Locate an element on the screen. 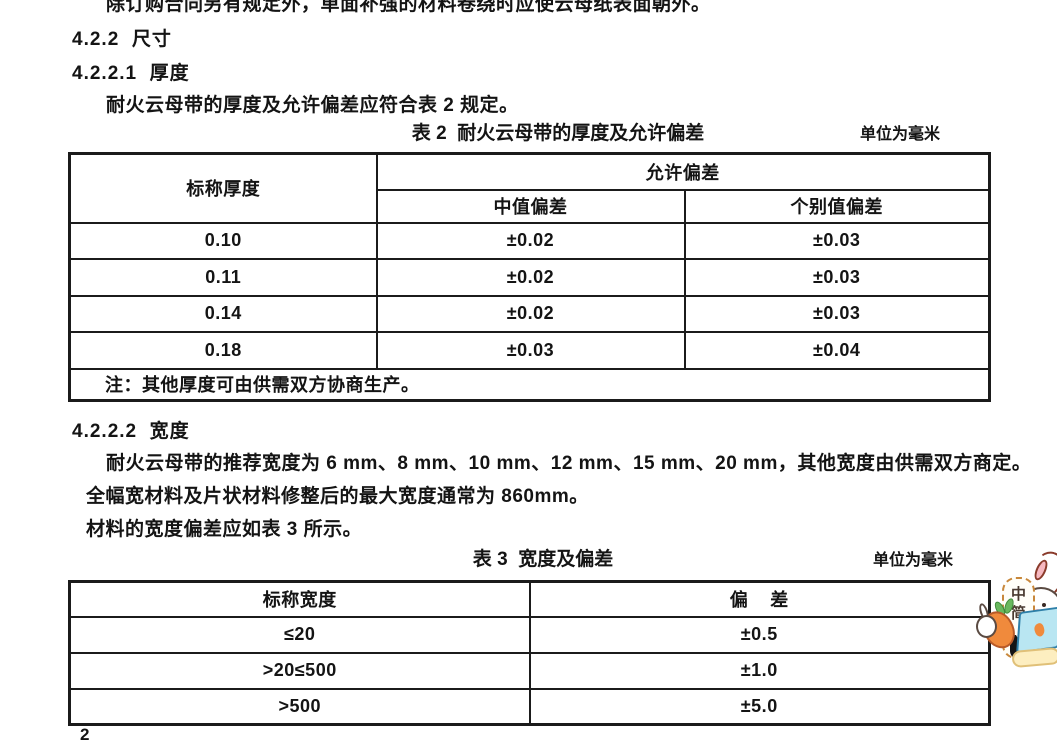  table-row: >20≤500 ±1.0 is located at coordinates (529, 670).